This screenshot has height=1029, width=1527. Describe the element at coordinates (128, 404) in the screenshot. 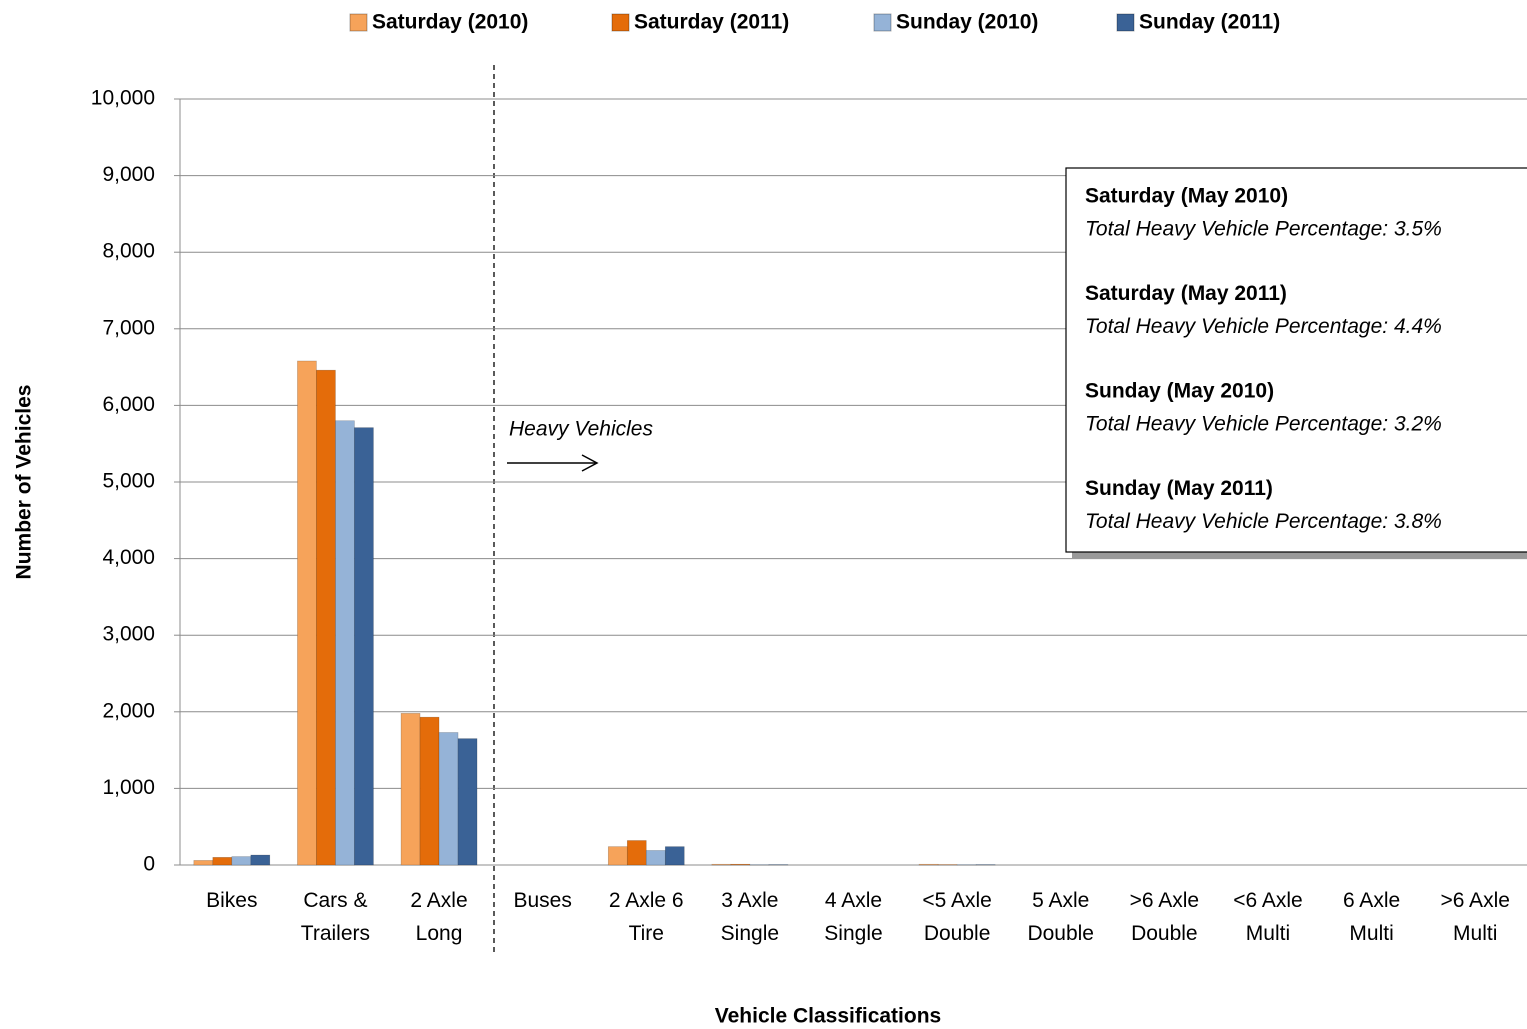

I see `y-tick-label: 6,000` at that location.